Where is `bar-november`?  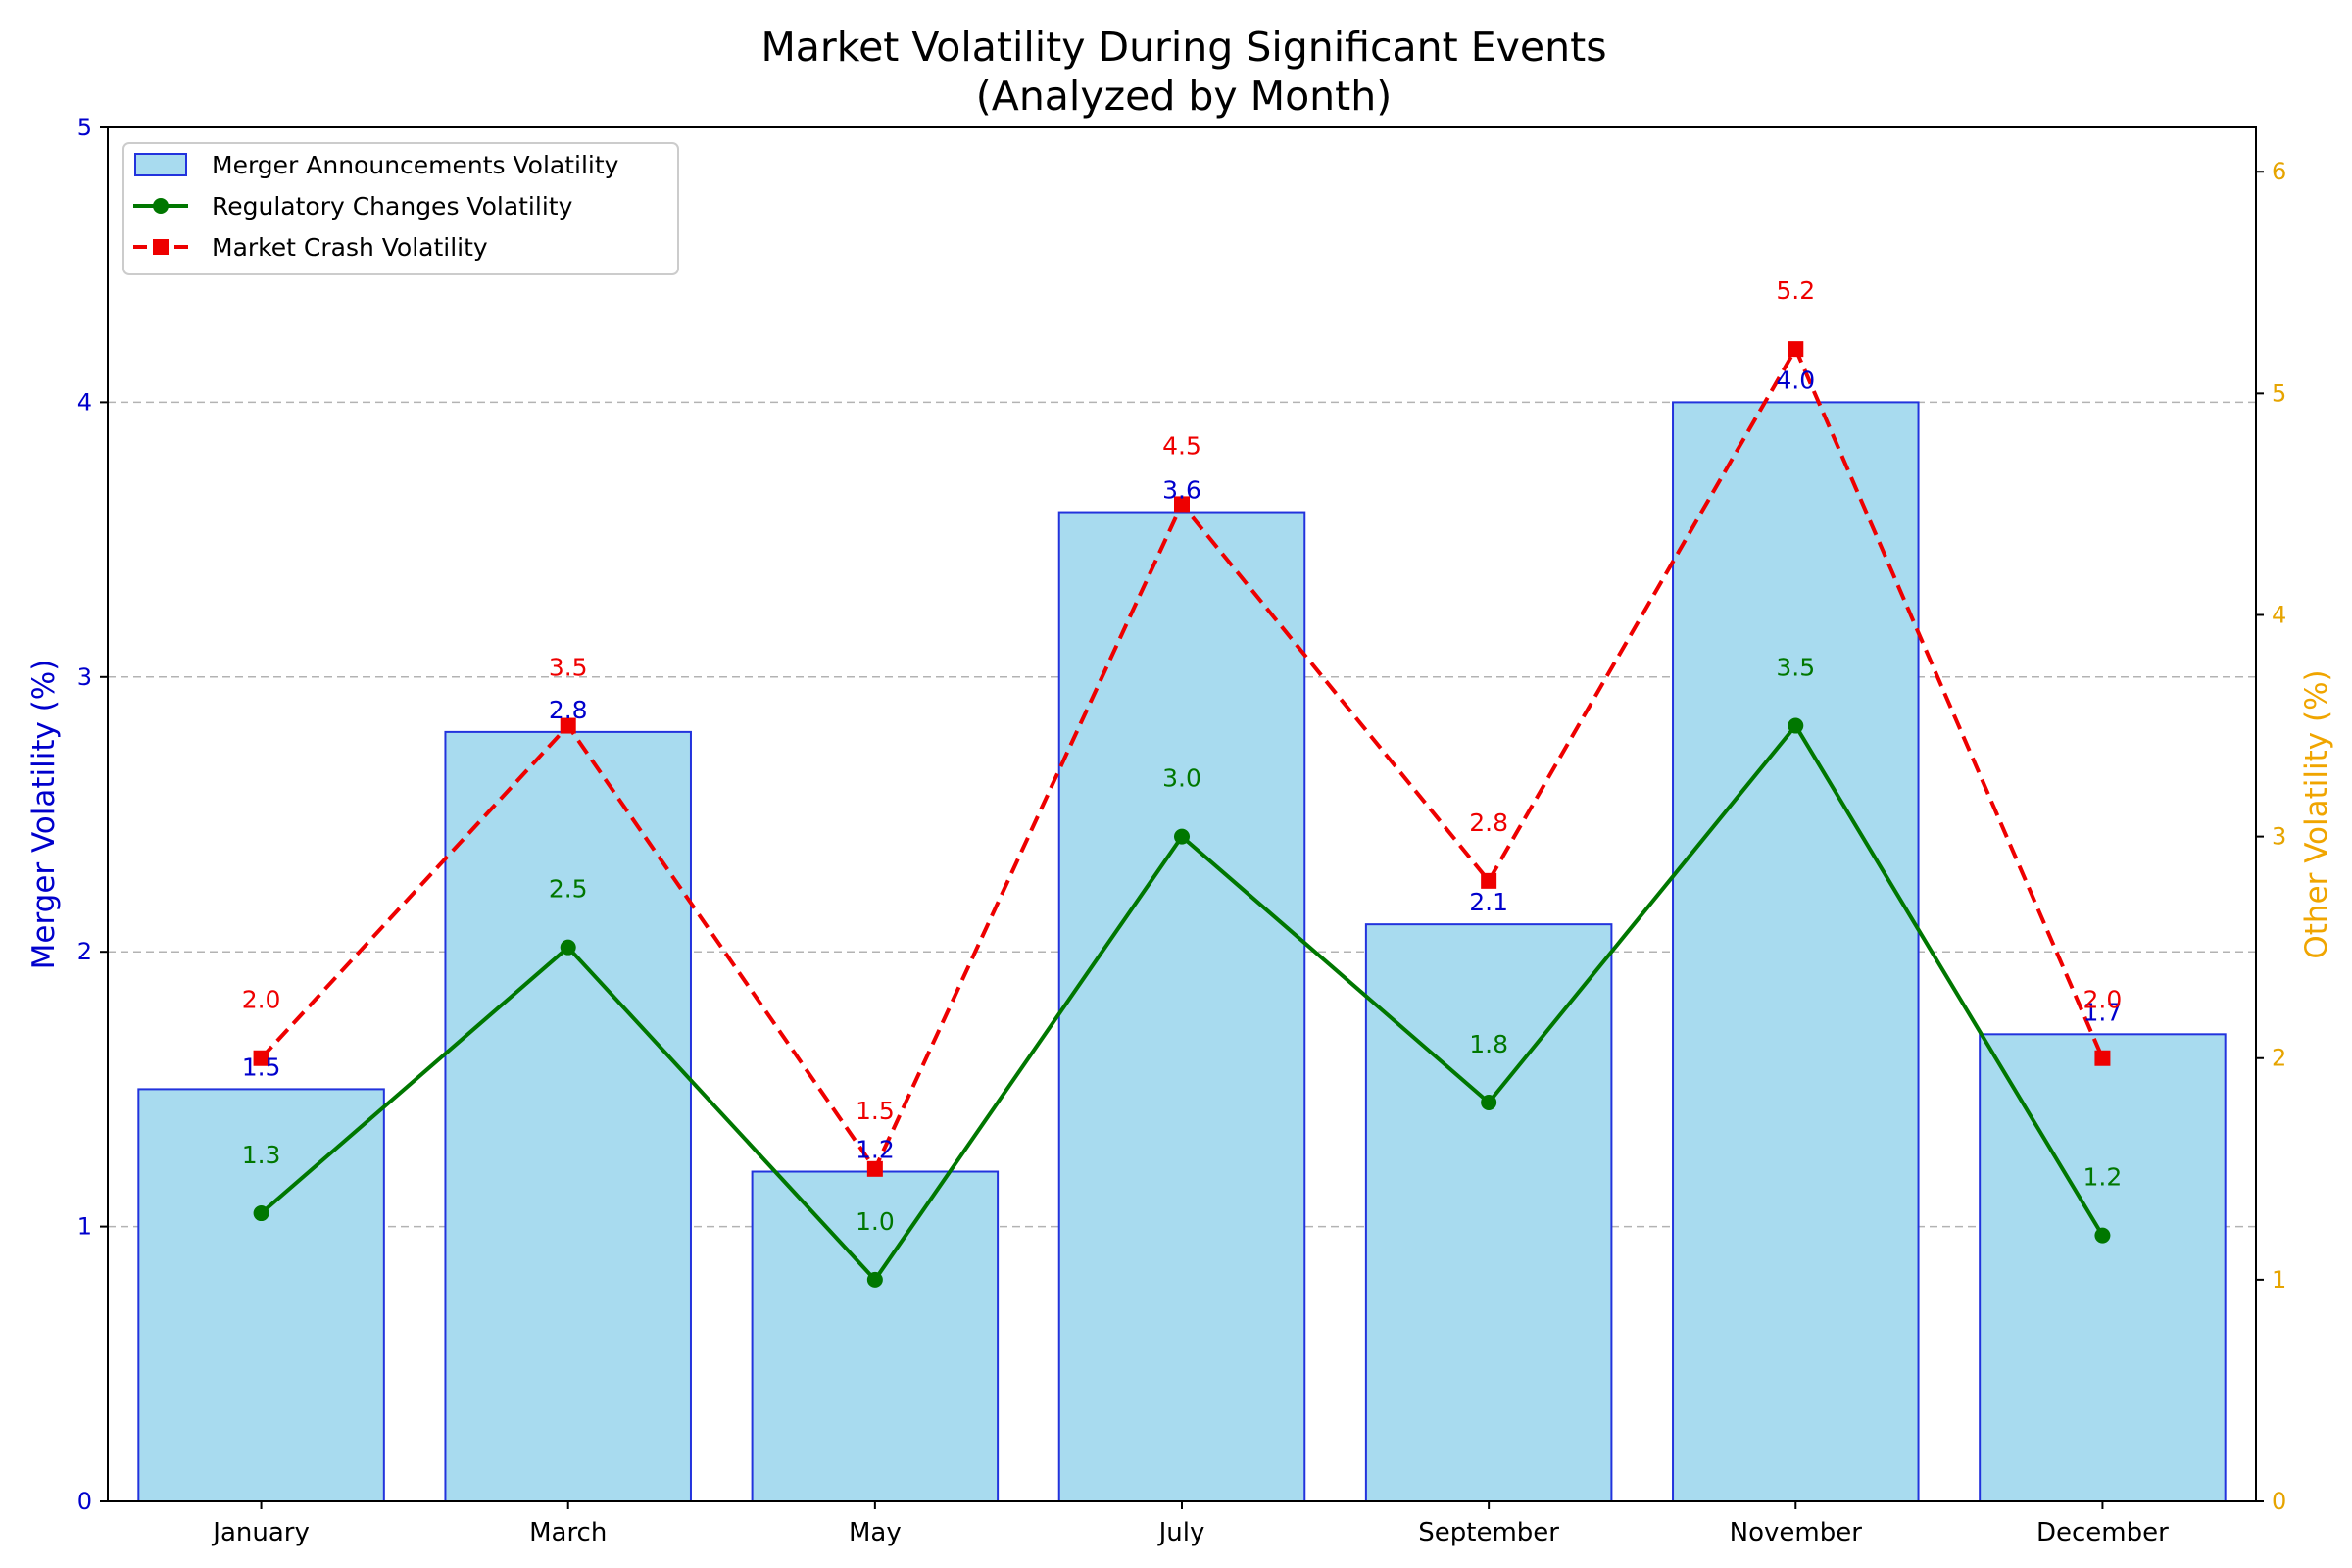
bar-november is located at coordinates (1796, 951).